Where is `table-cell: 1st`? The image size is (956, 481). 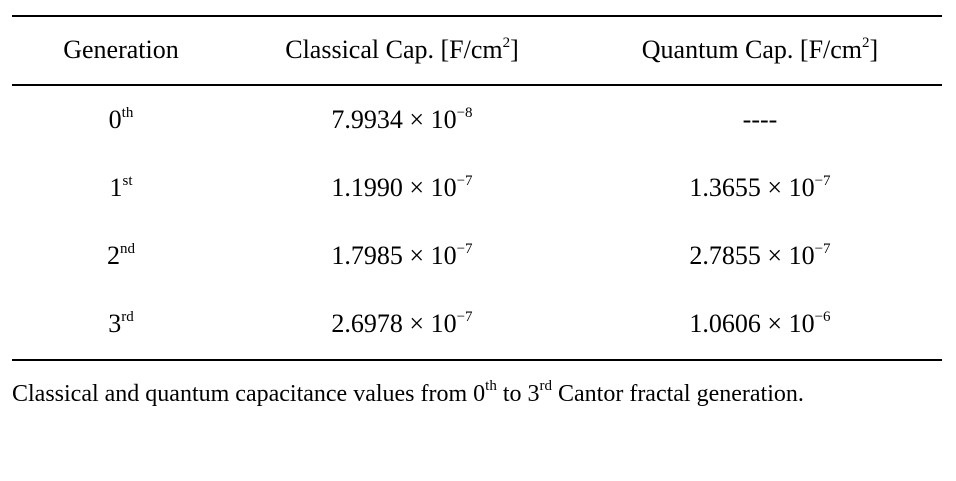 table-cell: 1st is located at coordinates (145, 188).